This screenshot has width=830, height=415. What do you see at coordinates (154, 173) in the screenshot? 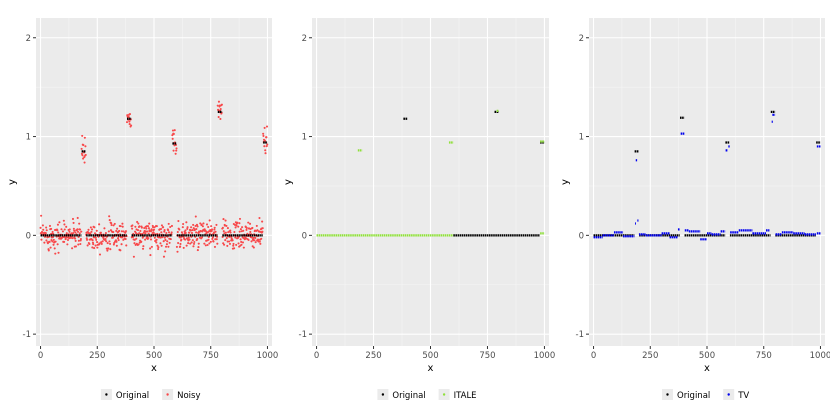
I see `series-original` at bounding box center [154, 173].